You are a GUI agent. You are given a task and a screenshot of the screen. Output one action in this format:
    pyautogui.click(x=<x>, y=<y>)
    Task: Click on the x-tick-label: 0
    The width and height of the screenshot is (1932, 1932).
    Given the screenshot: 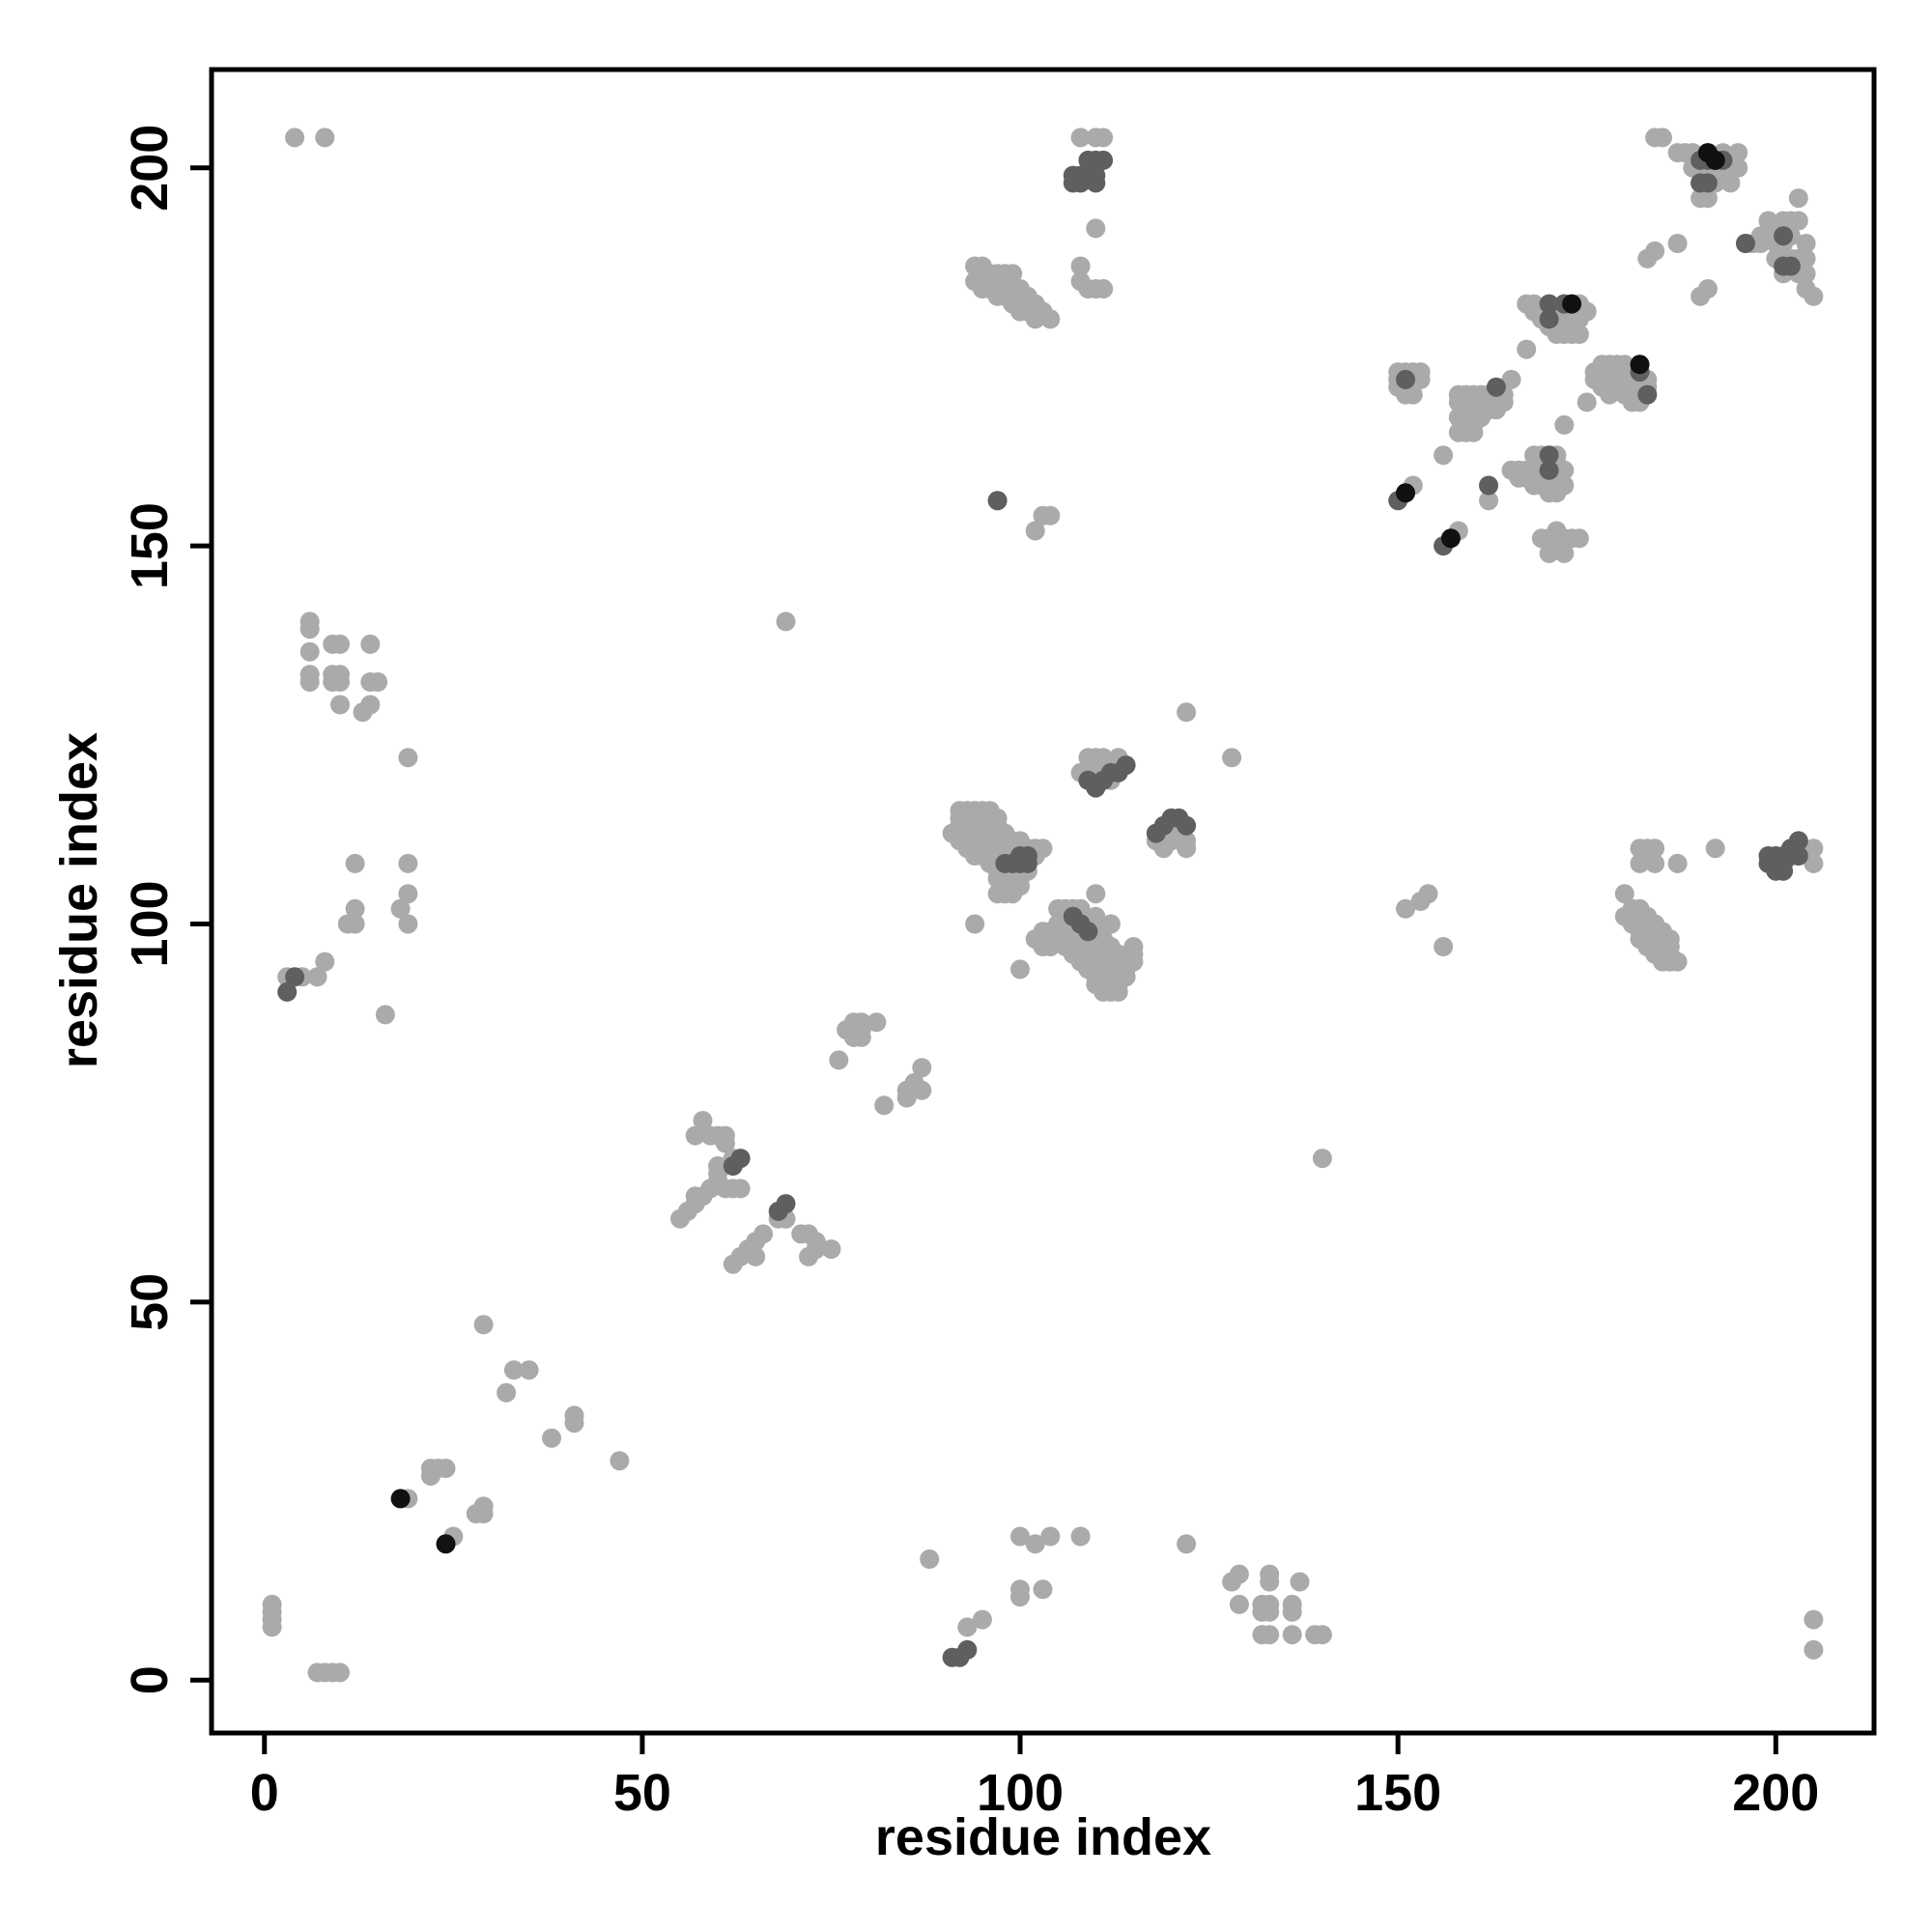 What is the action you would take?
    pyautogui.click(x=264, y=1793)
    